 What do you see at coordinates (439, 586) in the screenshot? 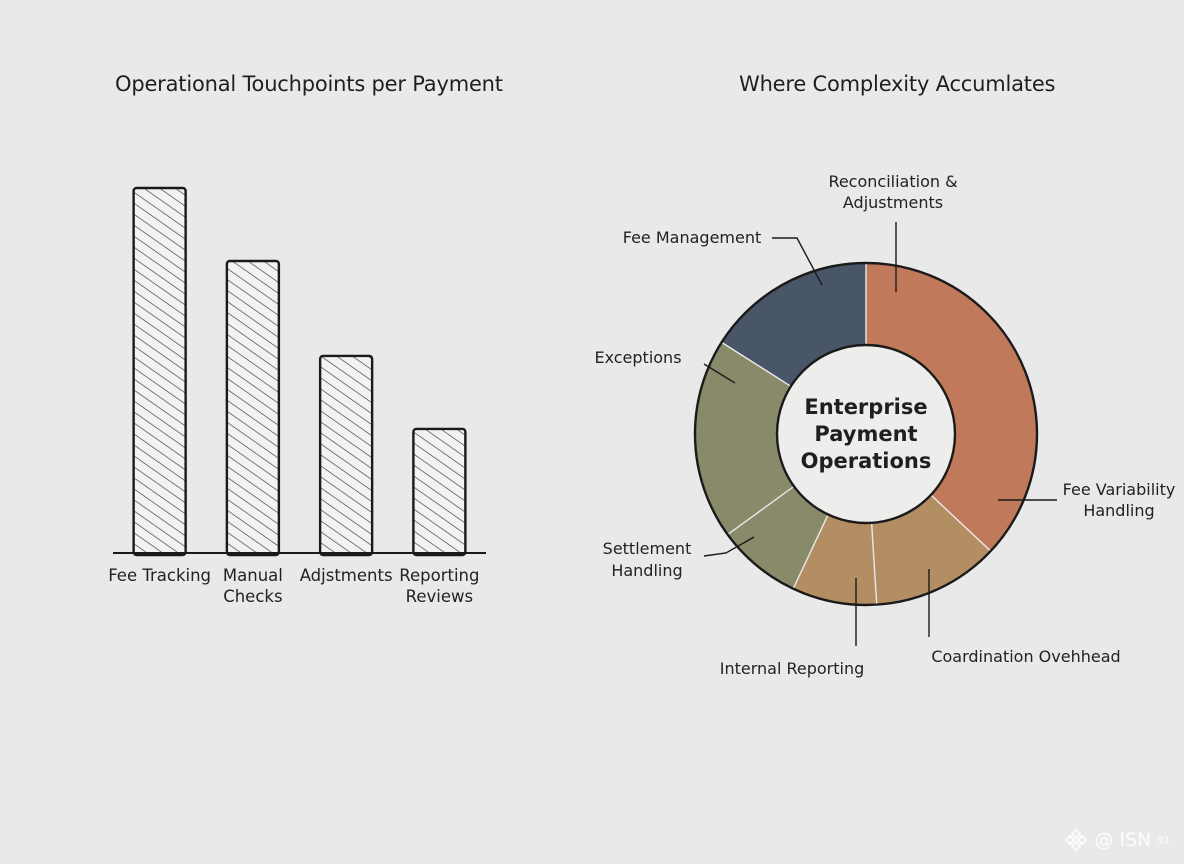
I see `x-tick-label: Reporting Reviews` at bounding box center [439, 586].